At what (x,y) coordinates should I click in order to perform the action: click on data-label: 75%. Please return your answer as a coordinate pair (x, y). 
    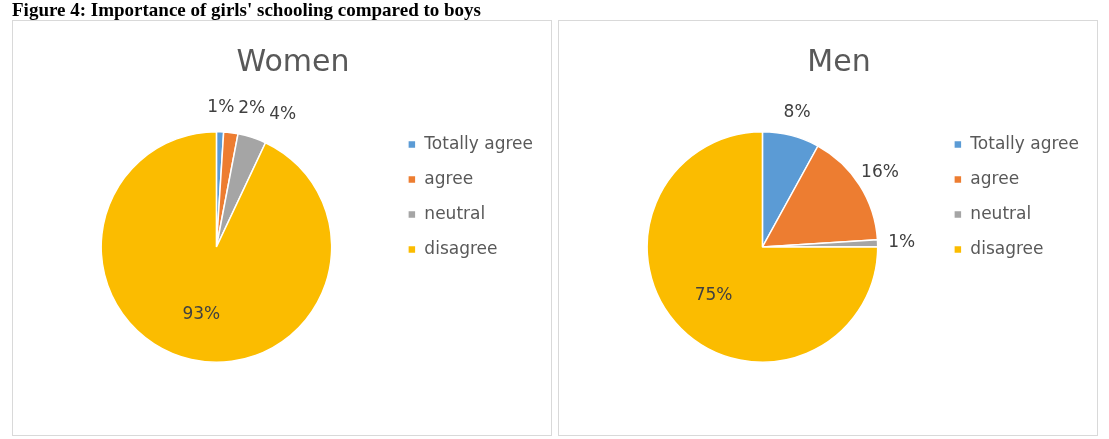
    Looking at the image, I should click on (713, 294).